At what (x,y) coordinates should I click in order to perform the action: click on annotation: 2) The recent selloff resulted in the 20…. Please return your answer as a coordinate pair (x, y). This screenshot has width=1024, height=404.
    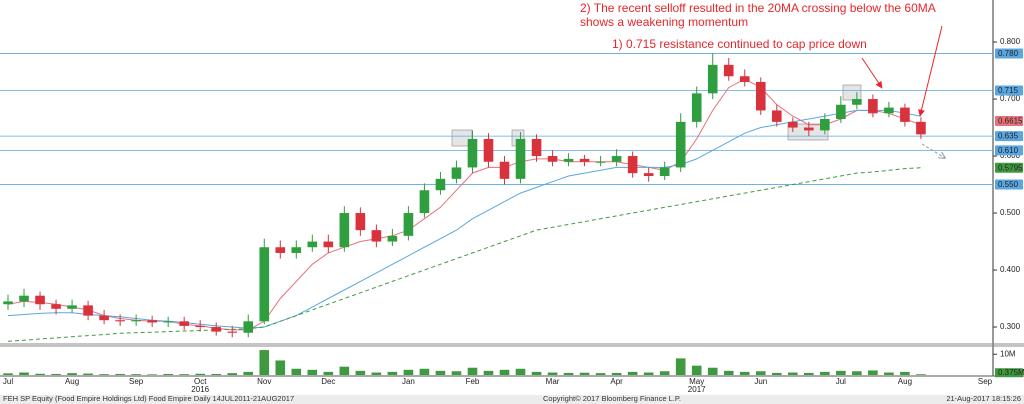
    Looking at the image, I should click on (758, 8).